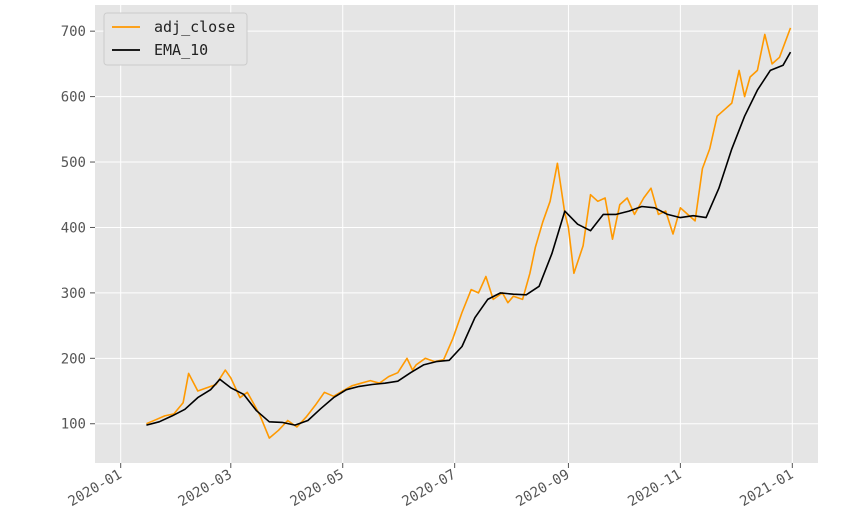 The height and width of the screenshot is (517, 850). I want to click on x-tick-label: 2020-11, so click(654, 488).